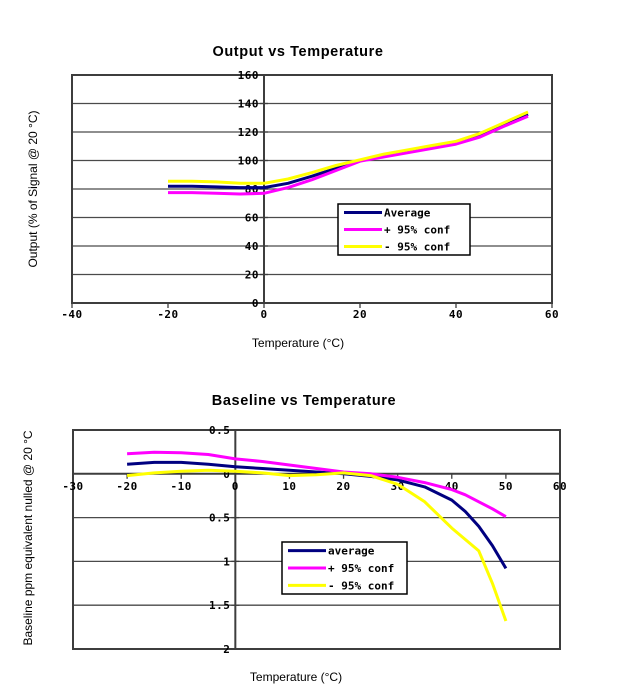 The height and width of the screenshot is (689, 628). I want to click on x-tick-label: -40, so click(71, 314).